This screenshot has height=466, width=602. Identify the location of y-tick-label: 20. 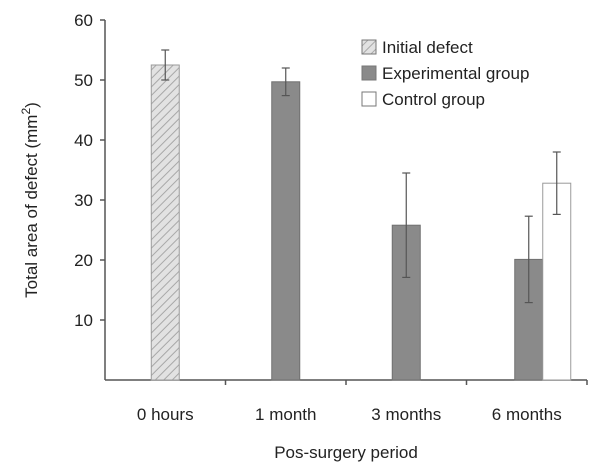
(83, 260).